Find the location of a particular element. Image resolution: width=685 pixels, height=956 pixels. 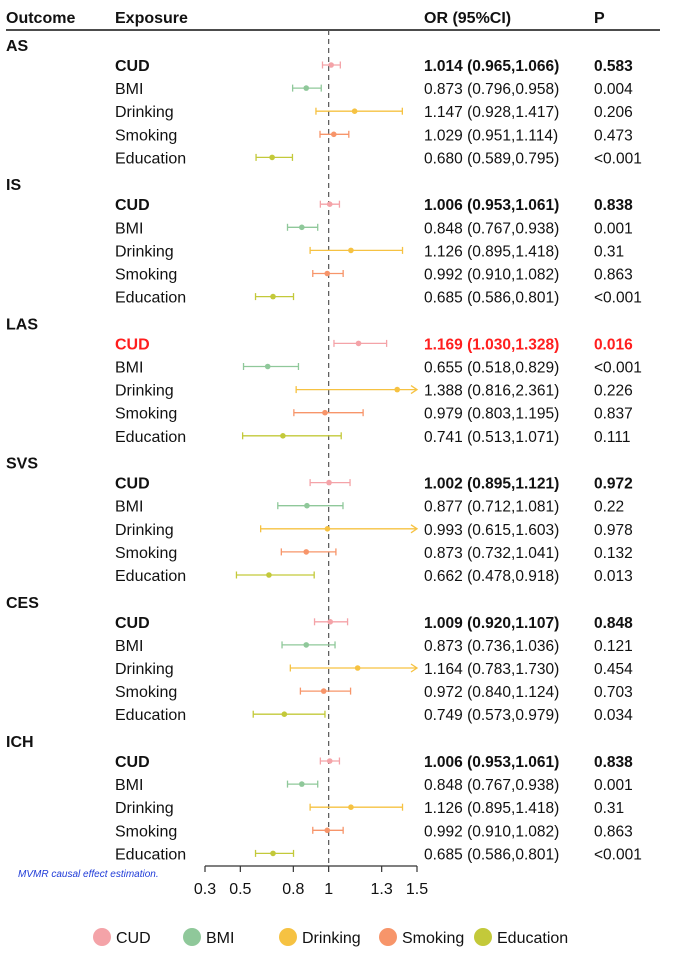

legend-label: Drinking is located at coordinates (331, 938).